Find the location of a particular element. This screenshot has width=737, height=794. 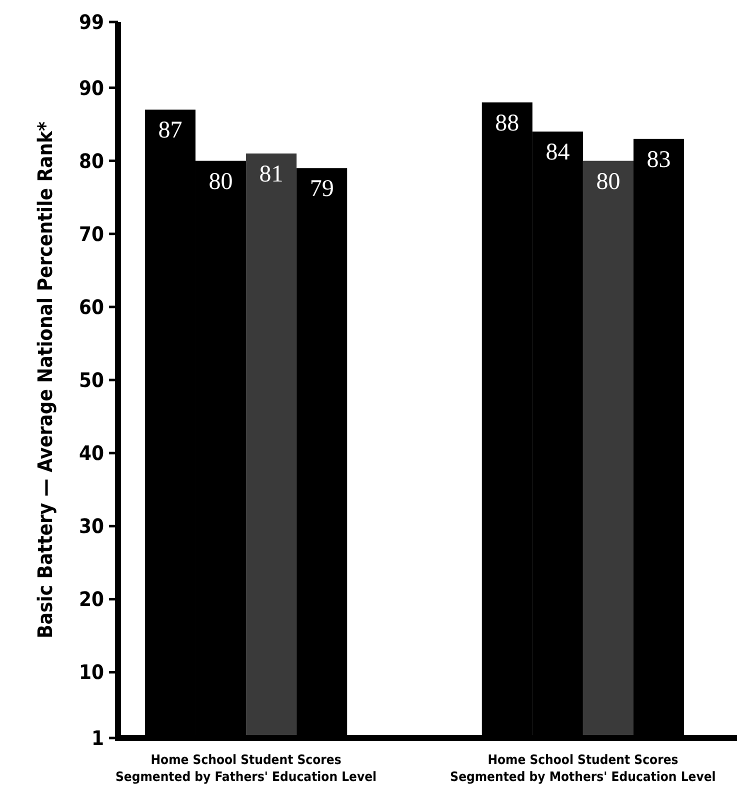

y-tick-label: 30 is located at coordinates (91, 526).